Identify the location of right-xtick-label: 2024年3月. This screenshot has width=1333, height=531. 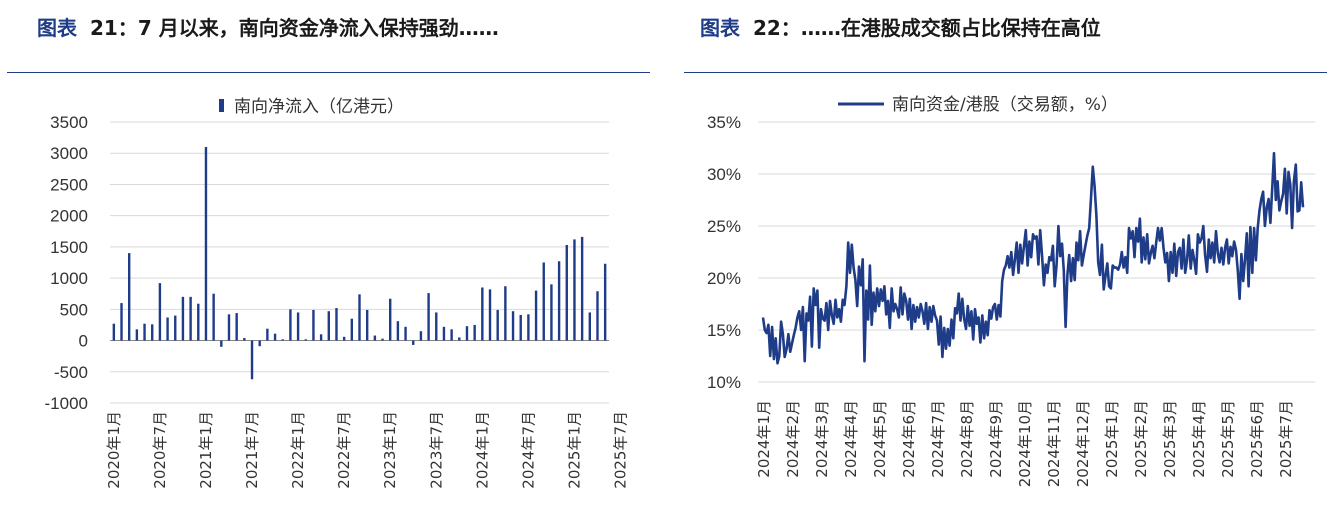
(822, 439).